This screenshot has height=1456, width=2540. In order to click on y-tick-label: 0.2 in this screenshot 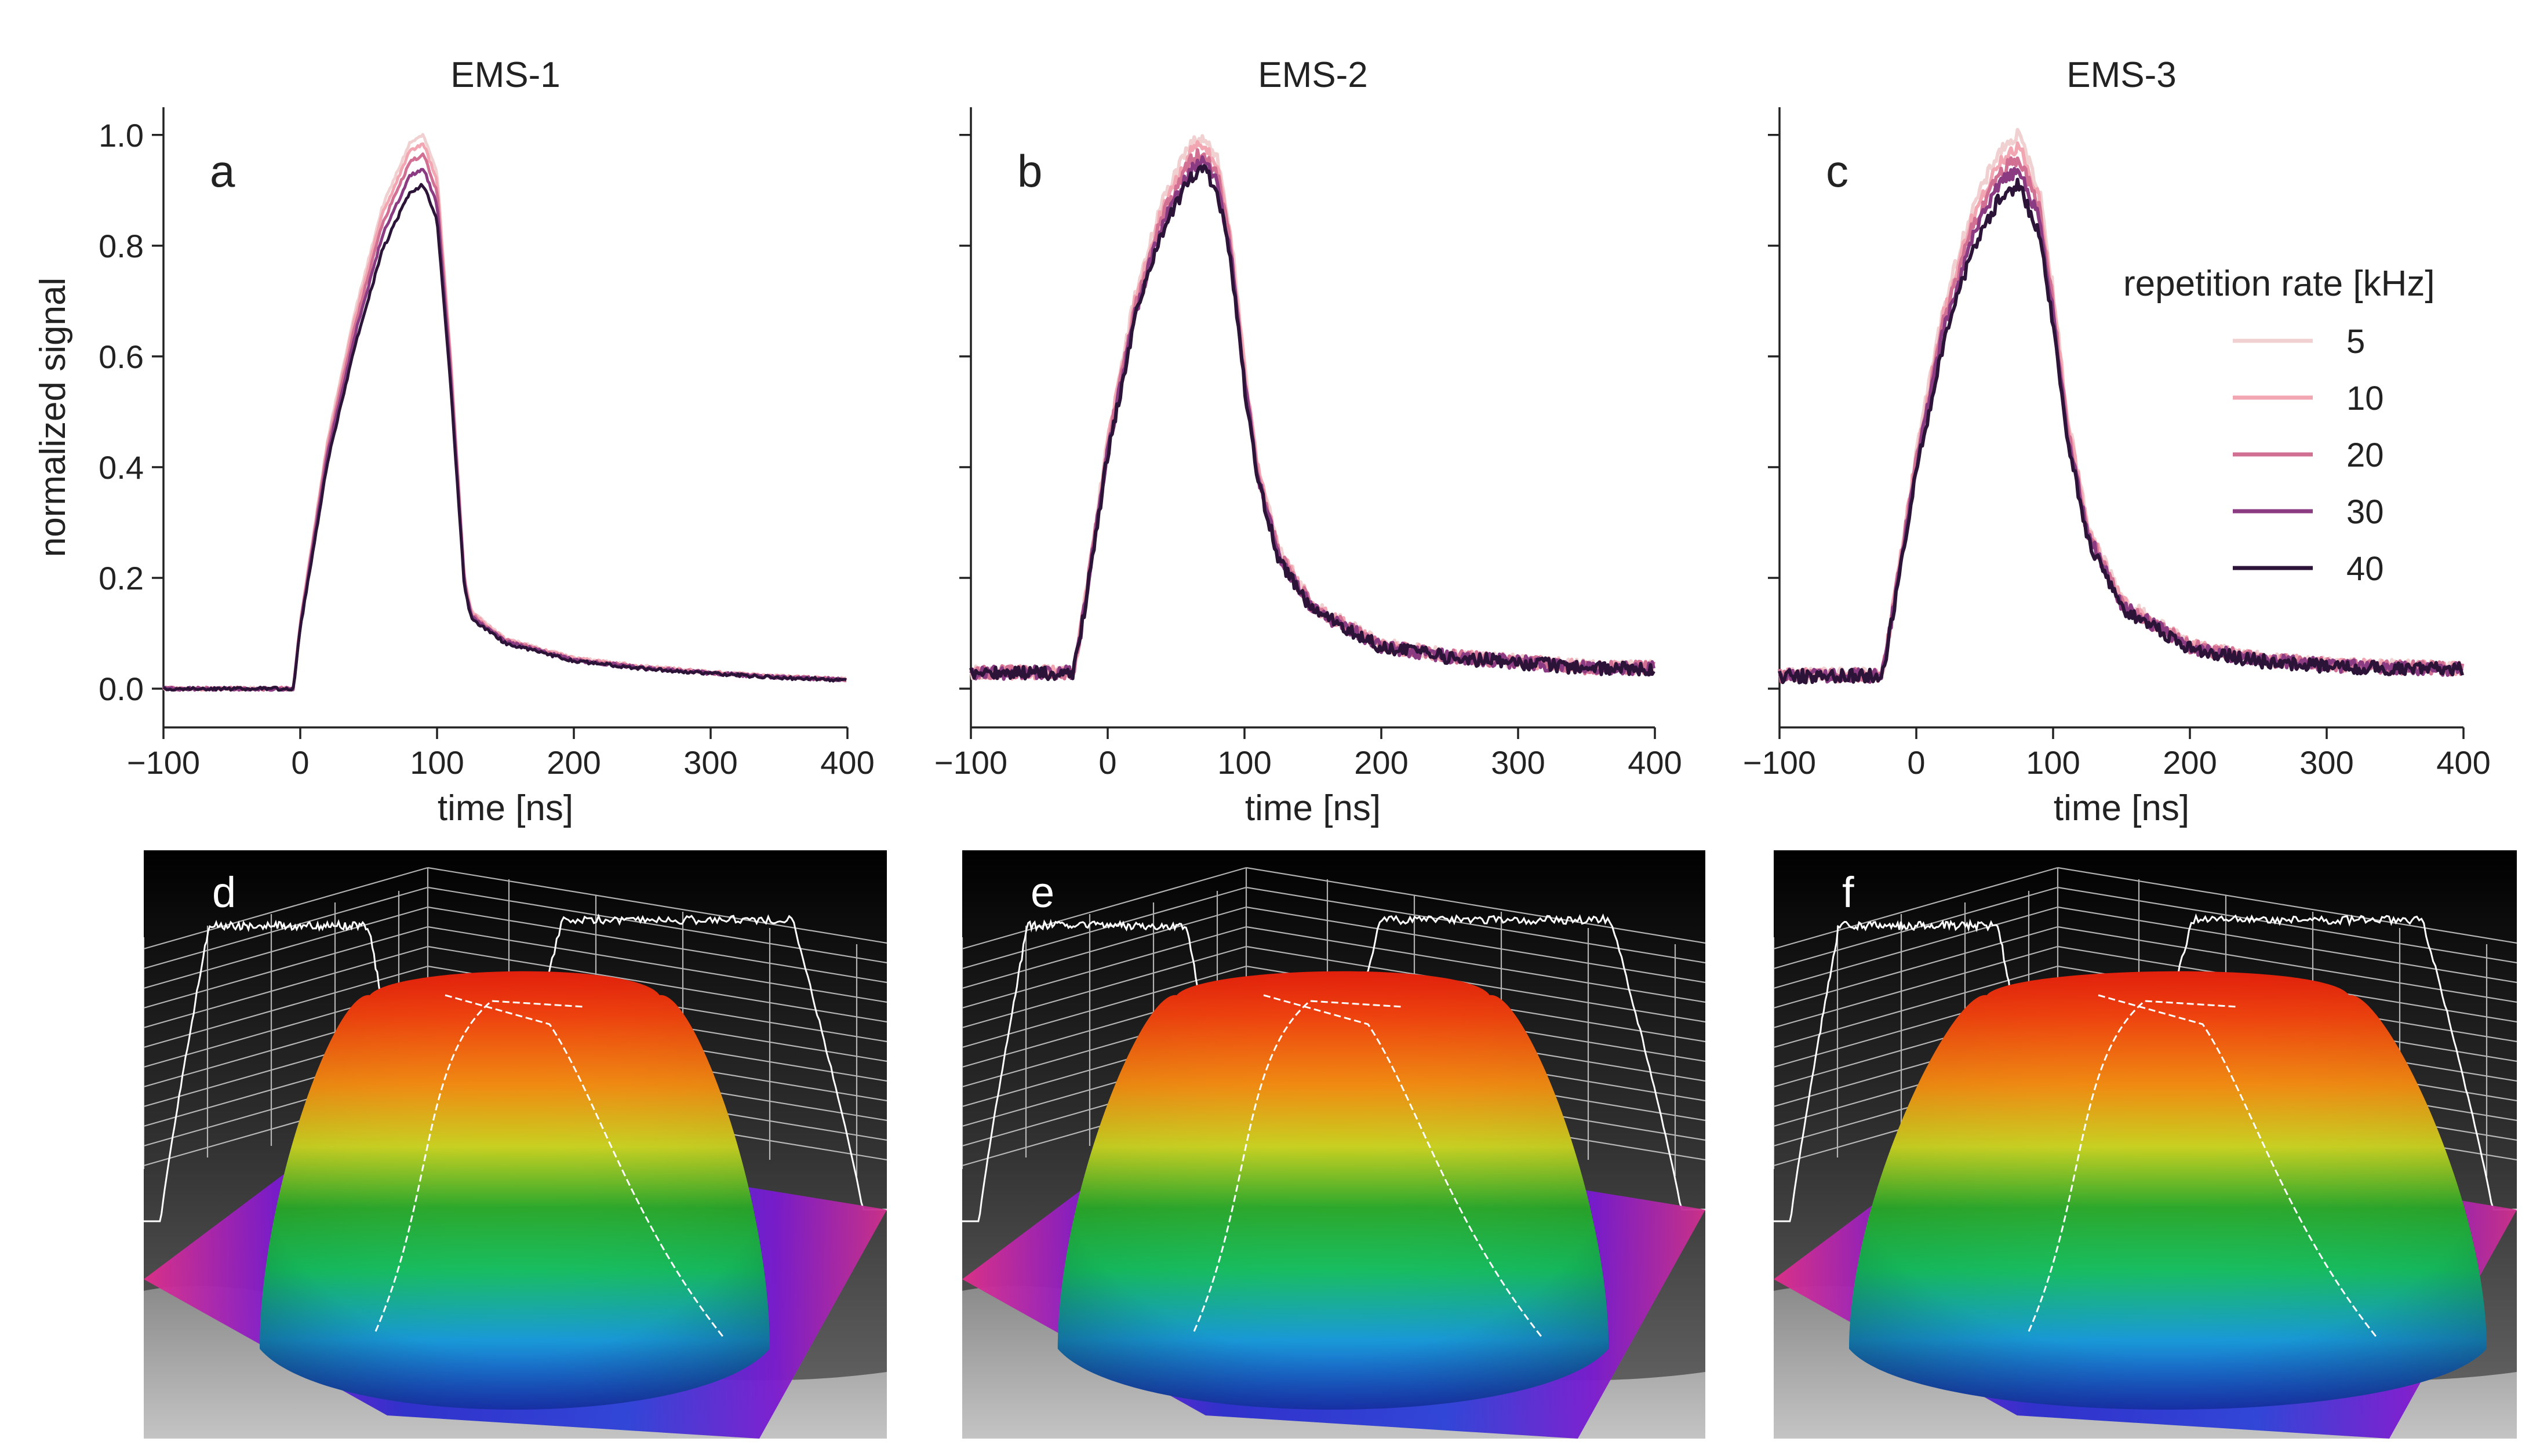, I will do `click(122, 578)`.